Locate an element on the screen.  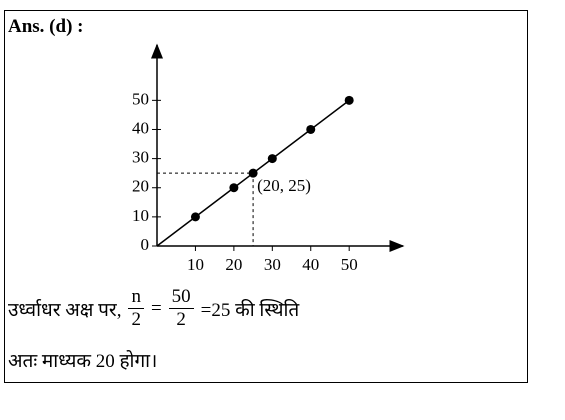
x-tick-label: 30 is located at coordinates (272, 264).